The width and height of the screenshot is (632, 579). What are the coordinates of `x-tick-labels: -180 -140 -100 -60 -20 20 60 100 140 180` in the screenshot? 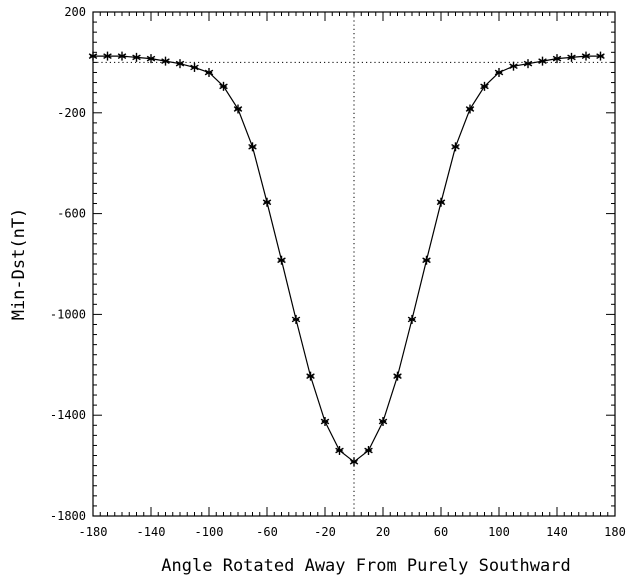 It's located at (352, 532).